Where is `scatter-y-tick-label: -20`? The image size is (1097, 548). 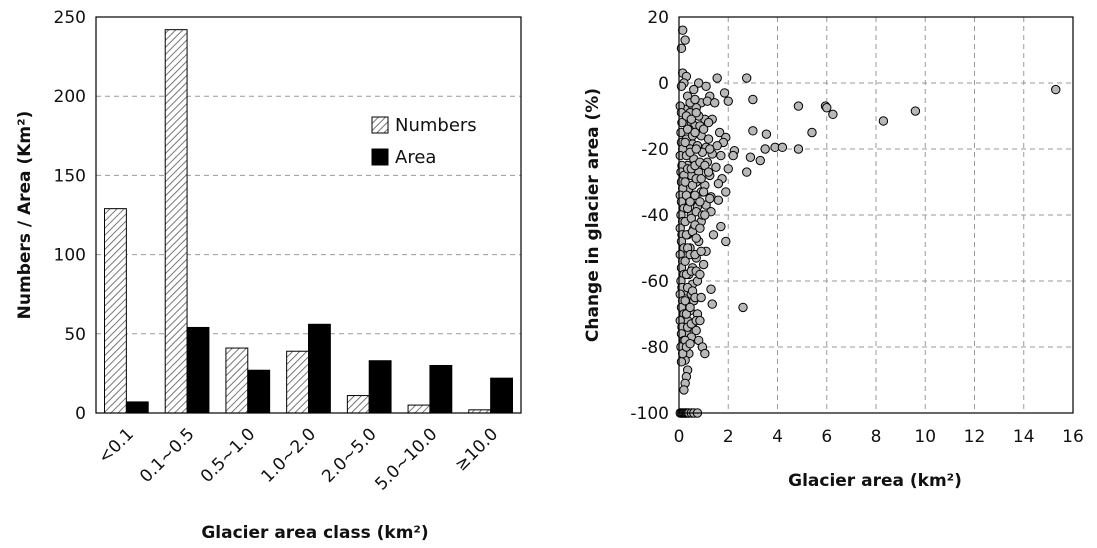
scatter-y-tick-label: -20 is located at coordinates (655, 150).